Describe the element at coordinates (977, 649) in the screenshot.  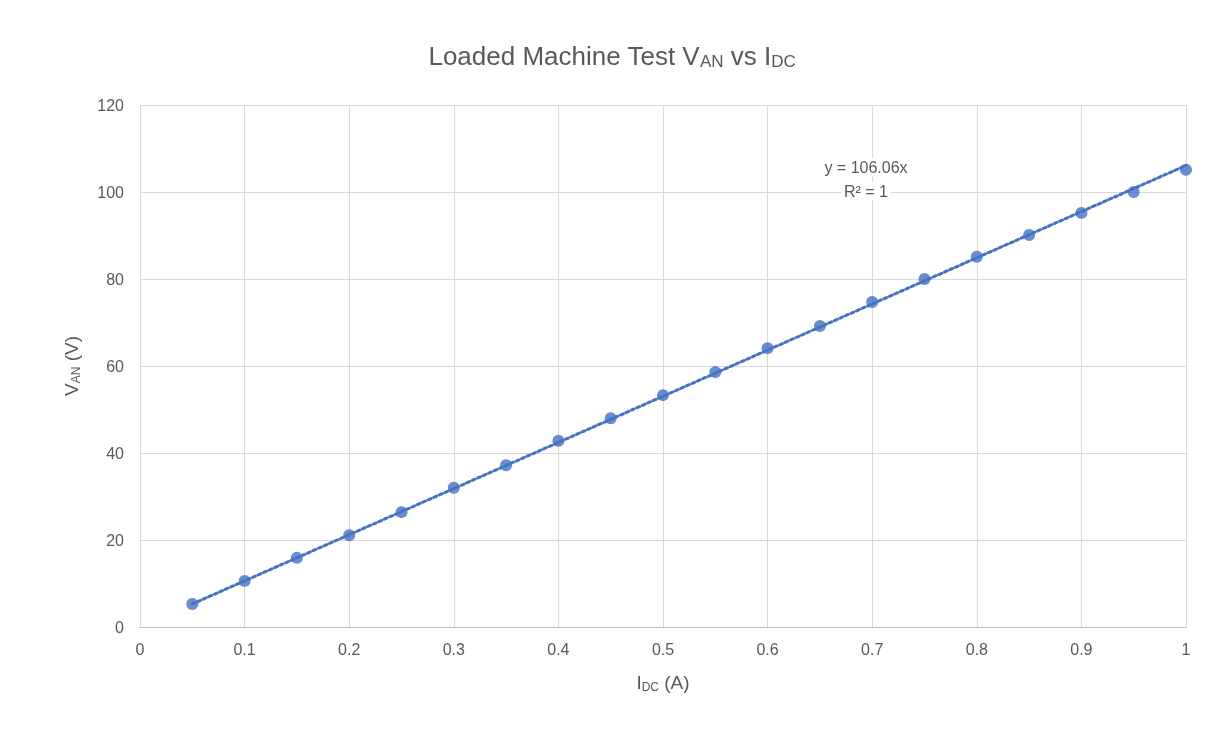
I see `x-tick-label: 0.8` at that location.